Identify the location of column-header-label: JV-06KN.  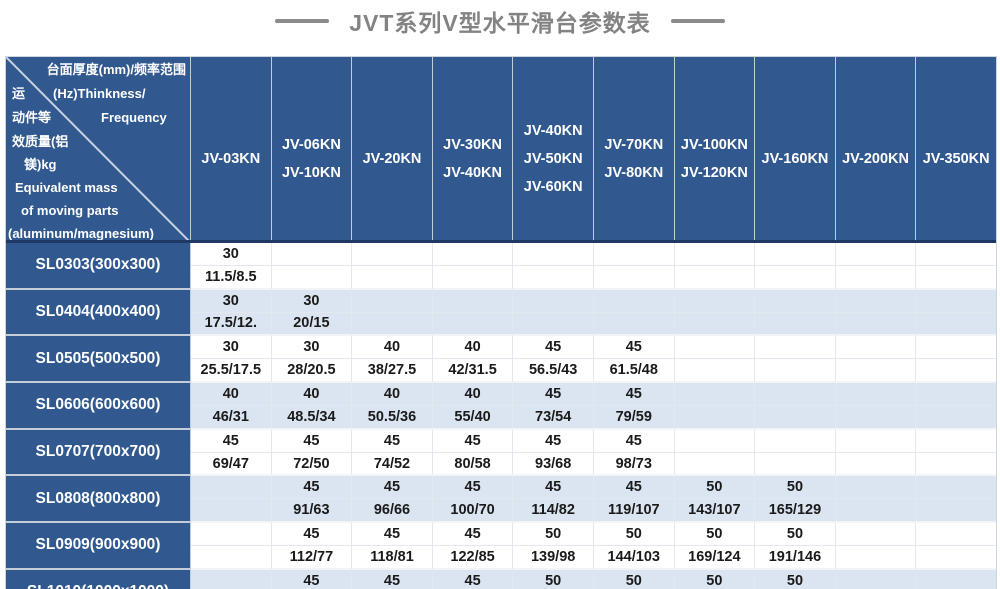
(311, 144).